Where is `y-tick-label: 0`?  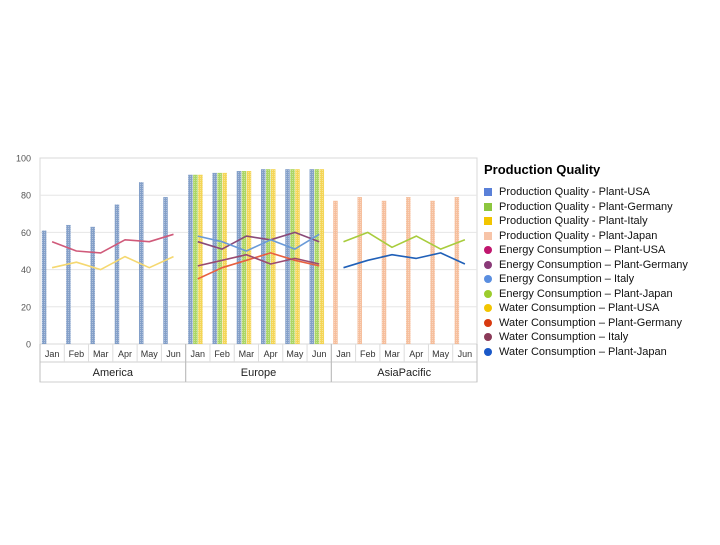 y-tick-label: 0 is located at coordinates (28, 345).